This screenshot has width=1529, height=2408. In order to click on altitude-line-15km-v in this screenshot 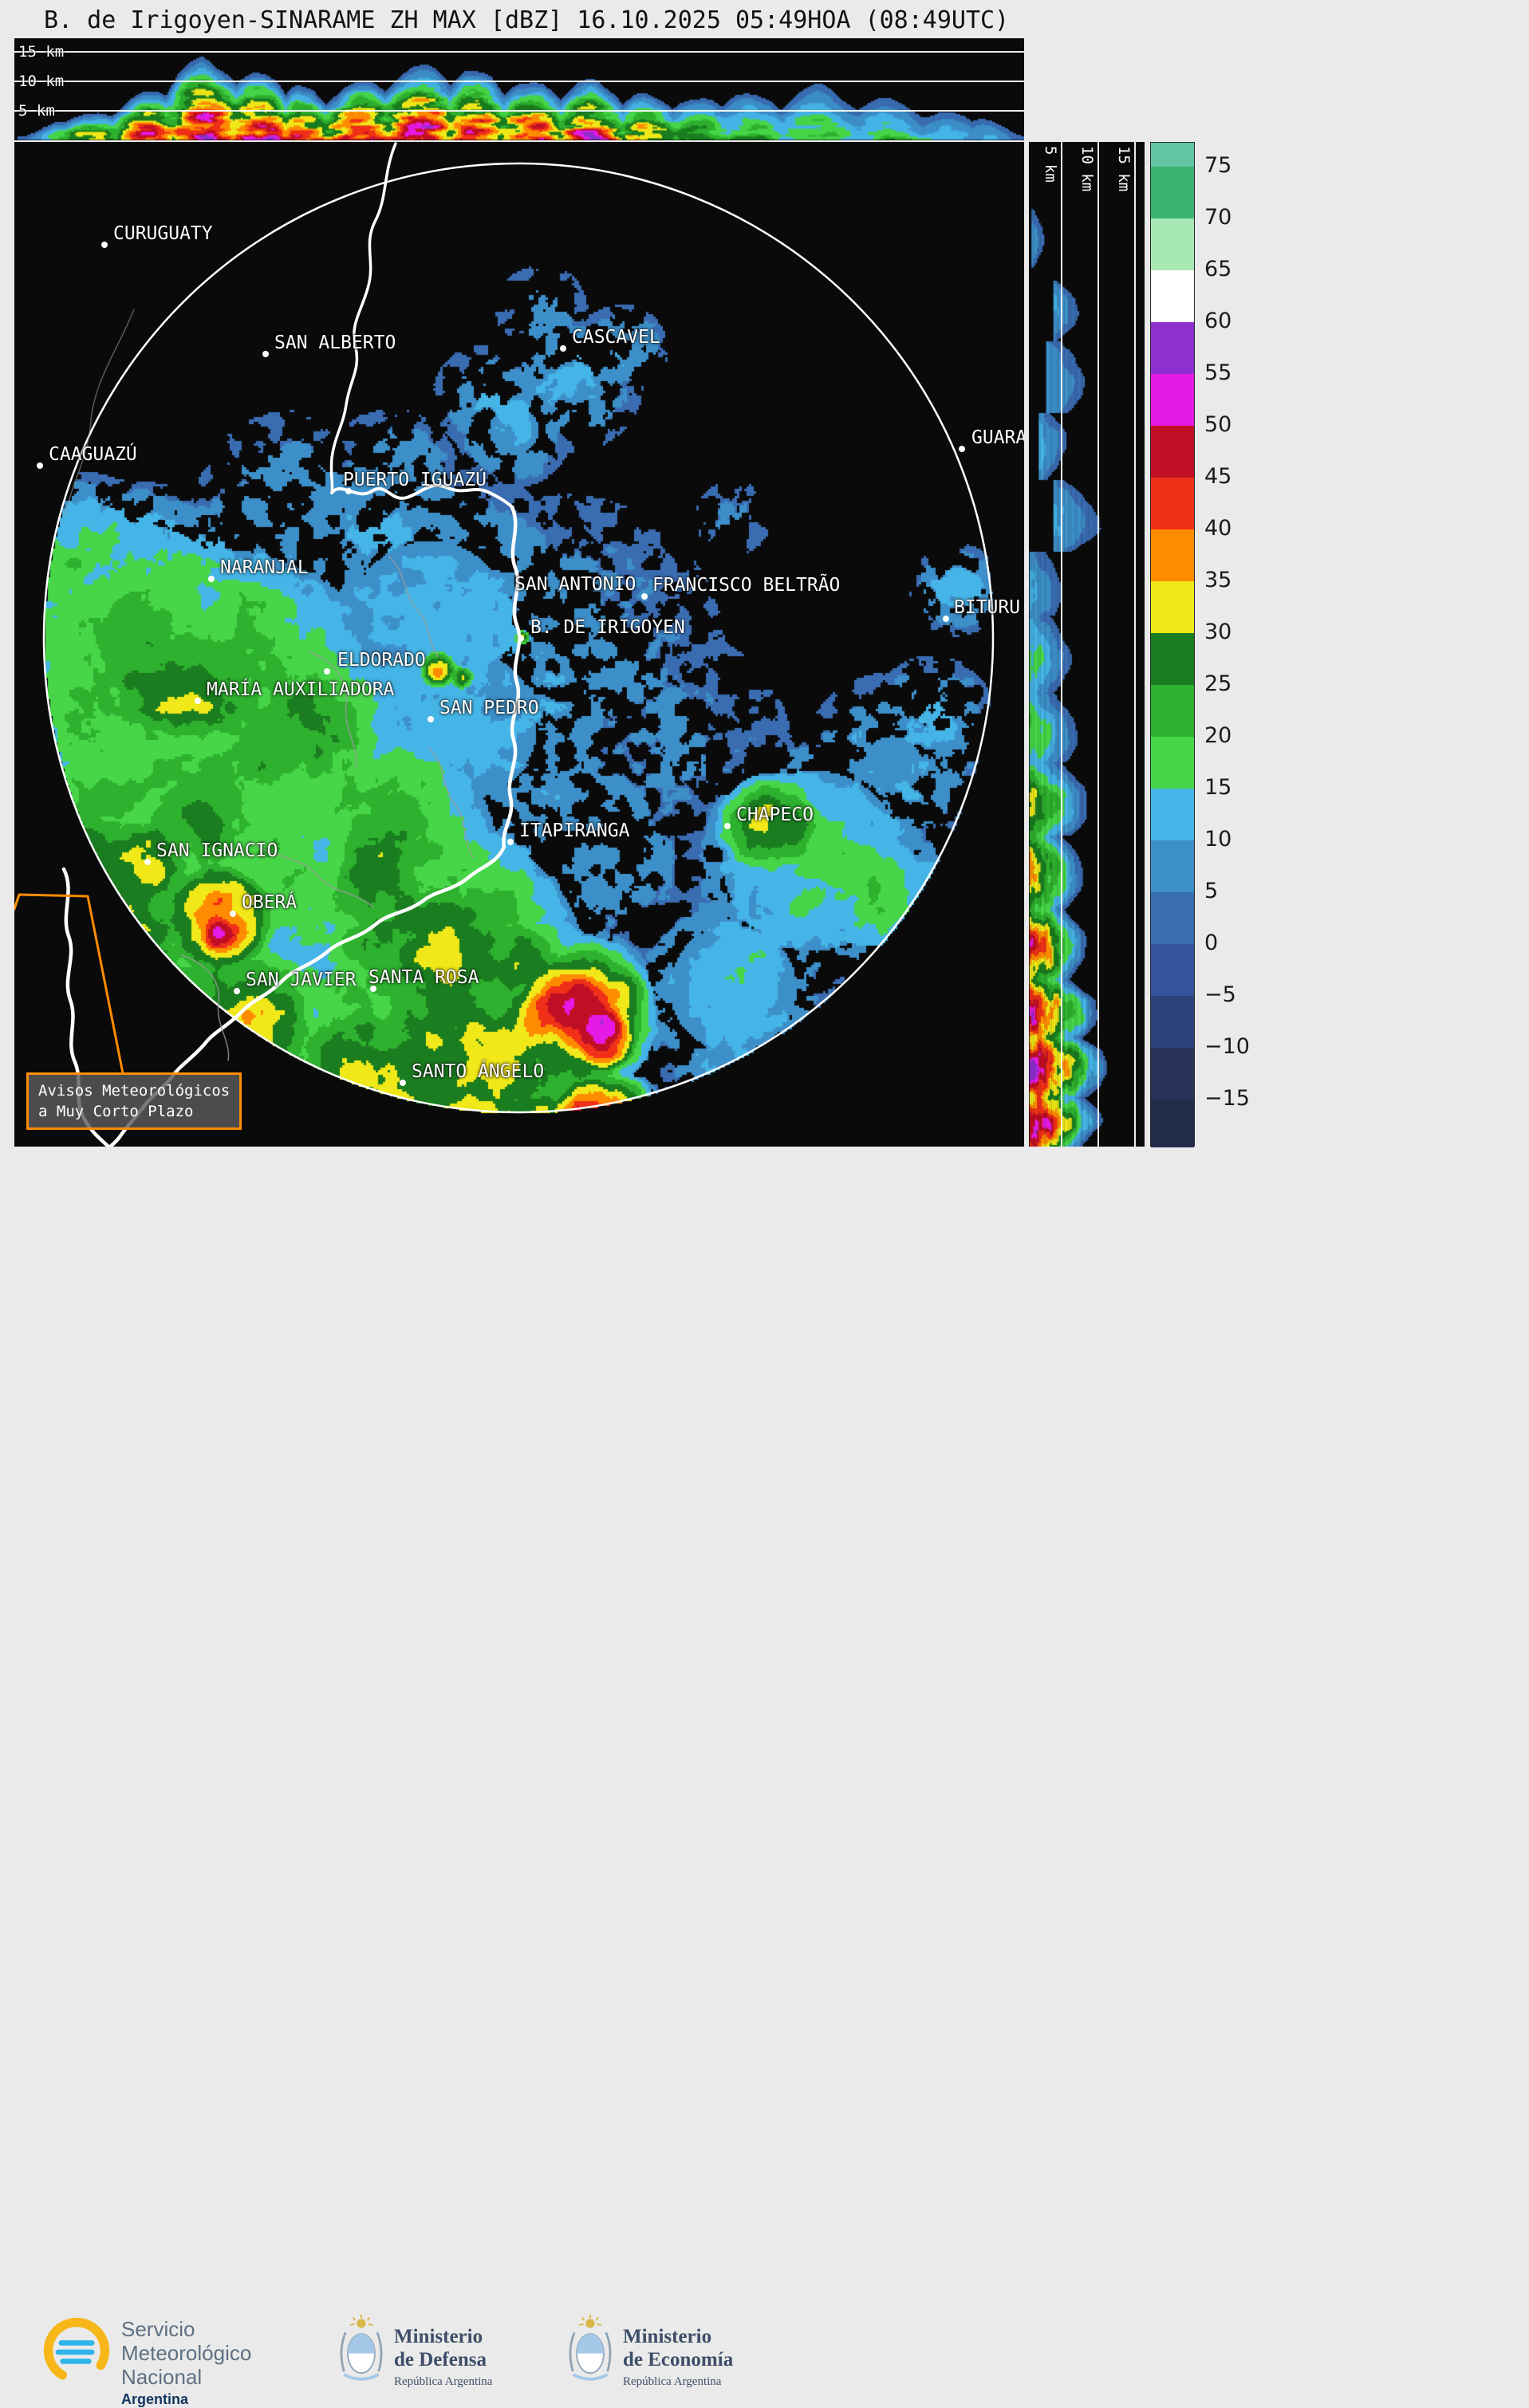, I will do `click(1135, 644)`.